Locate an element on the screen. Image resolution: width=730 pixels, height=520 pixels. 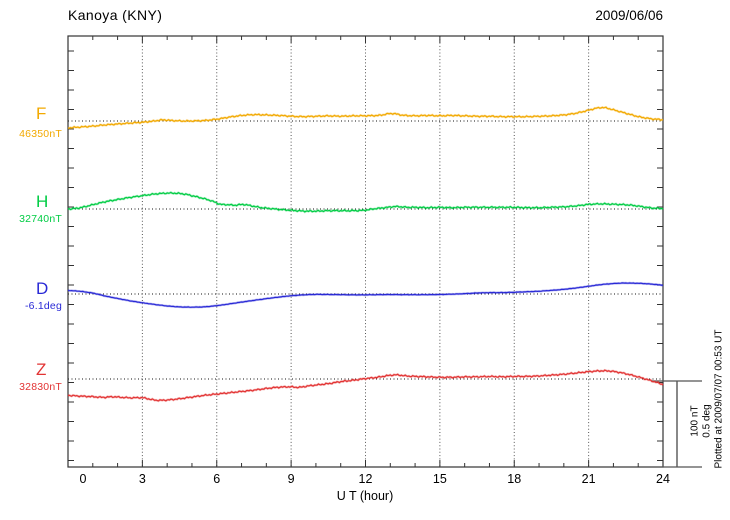
channel-d-baseline-value: -6.1deg is located at coordinates (43, 306).